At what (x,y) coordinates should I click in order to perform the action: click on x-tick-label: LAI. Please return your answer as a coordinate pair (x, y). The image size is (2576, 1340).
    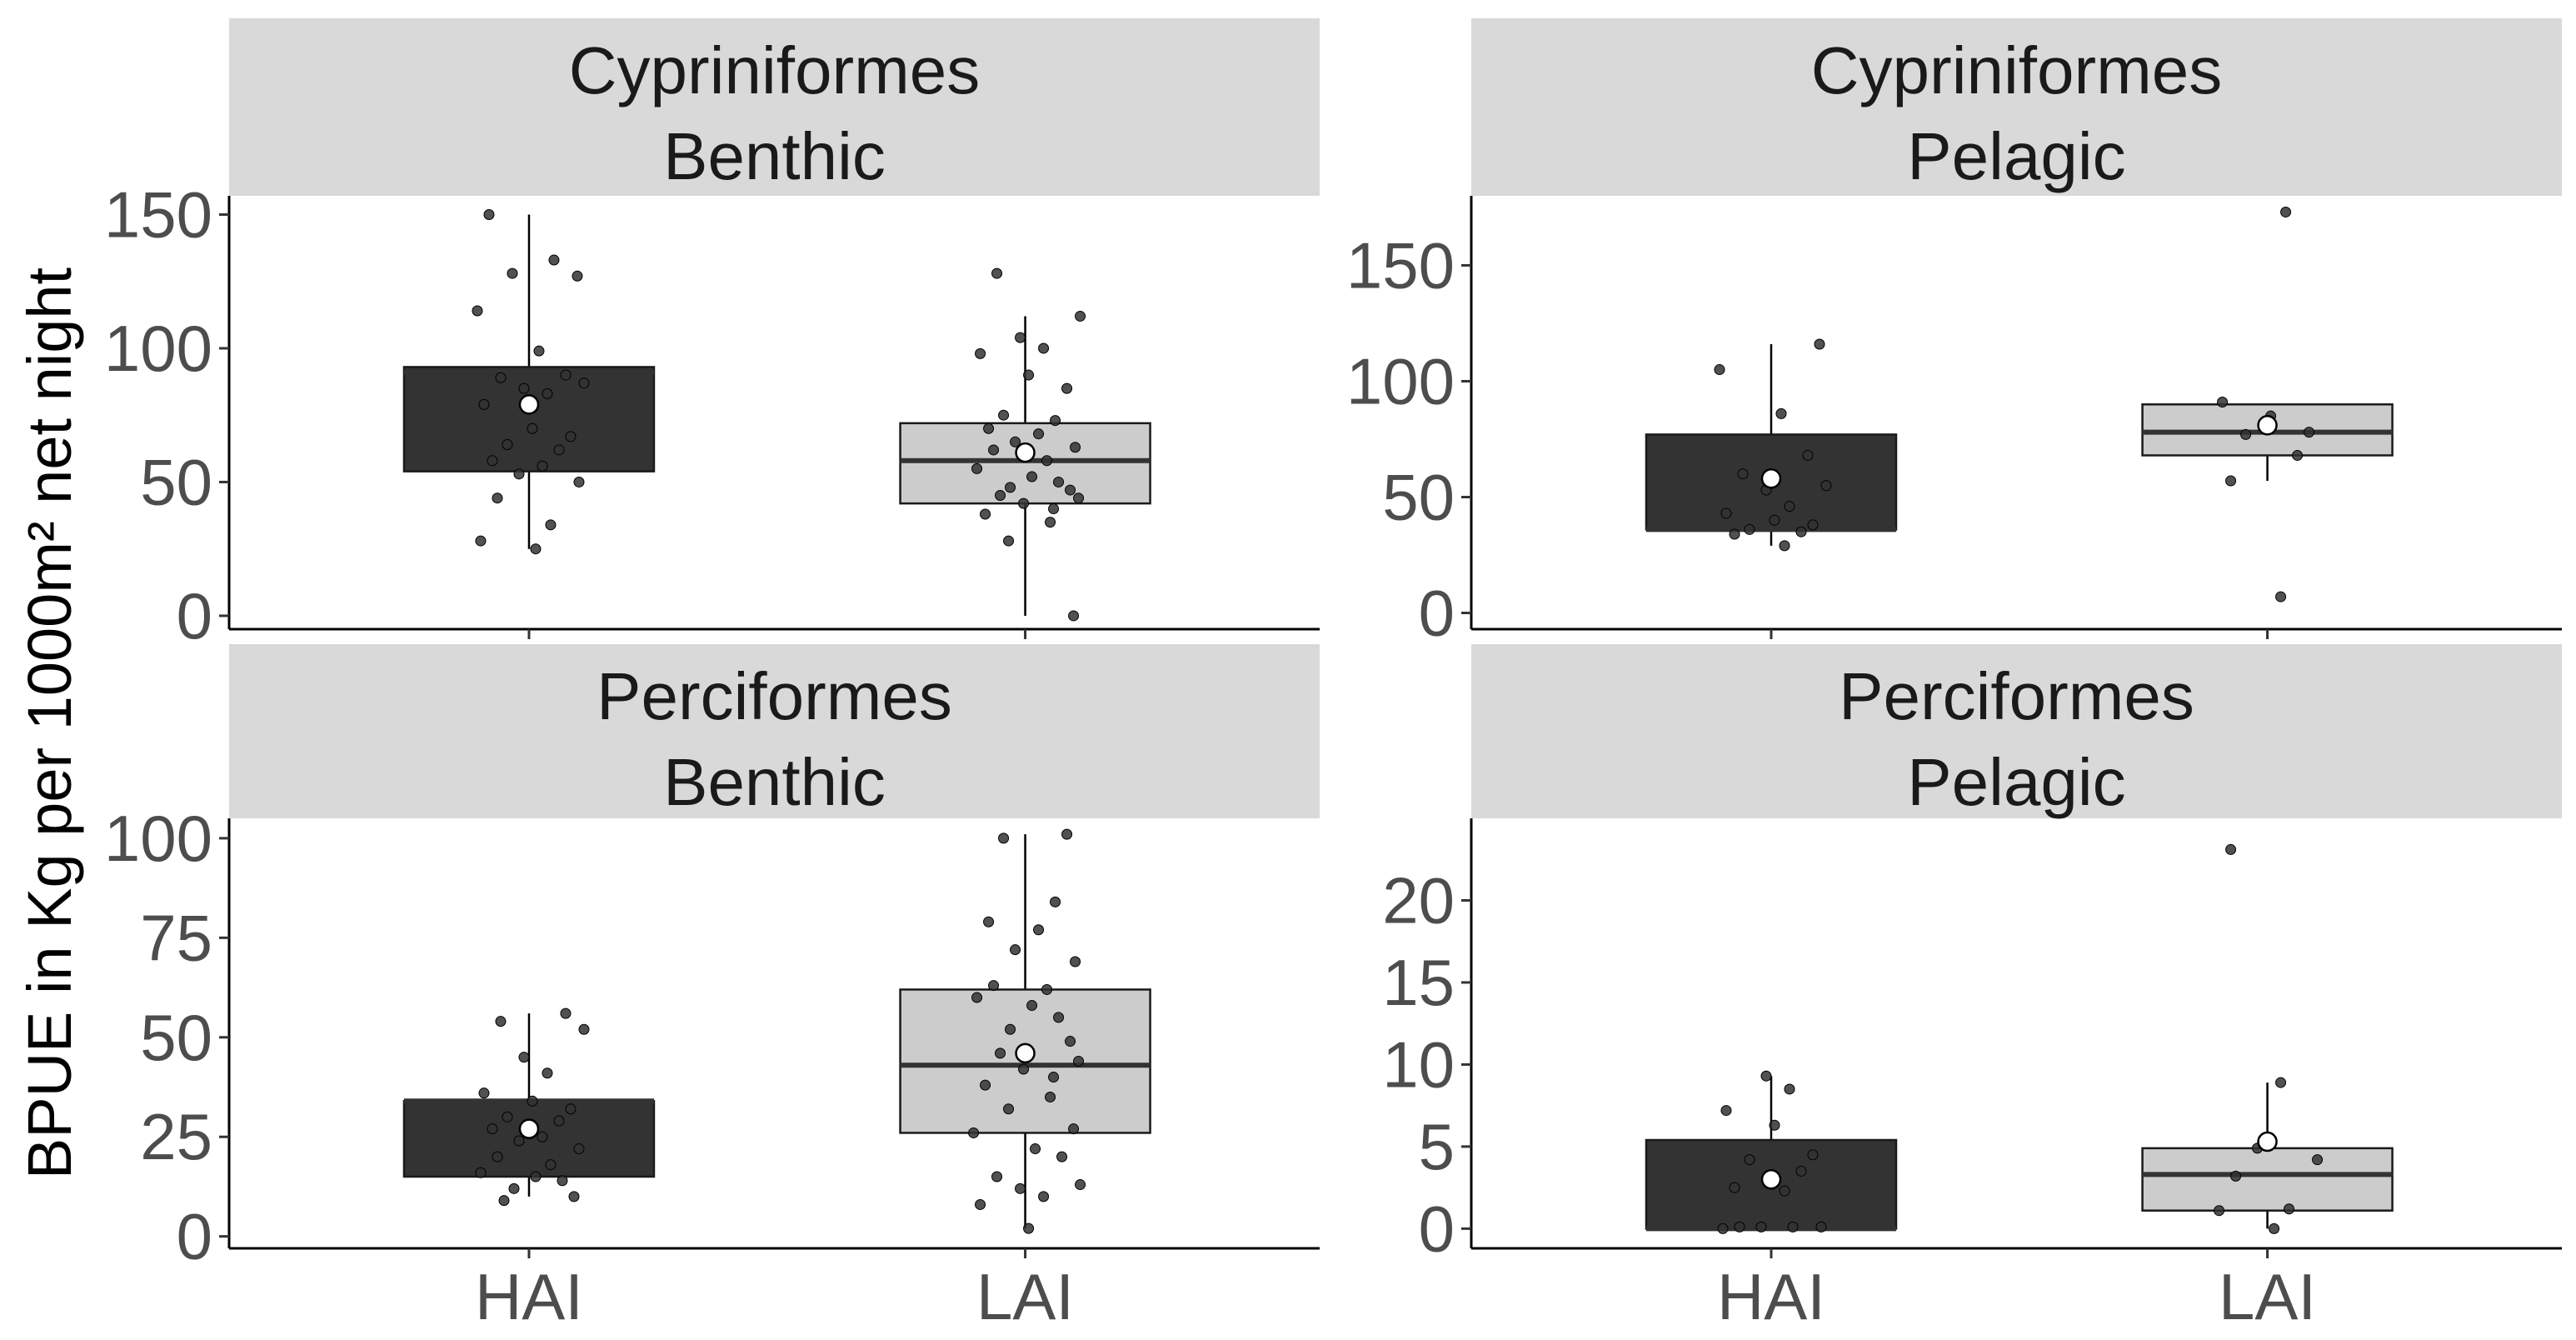
    Looking at the image, I should click on (2267, 1296).